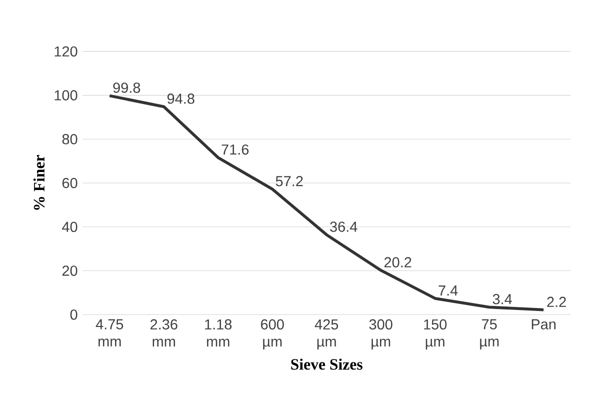 This screenshot has width=600, height=412. Describe the element at coordinates (164, 332) in the screenshot. I see `x-tick-label: 2.36 mm` at that location.